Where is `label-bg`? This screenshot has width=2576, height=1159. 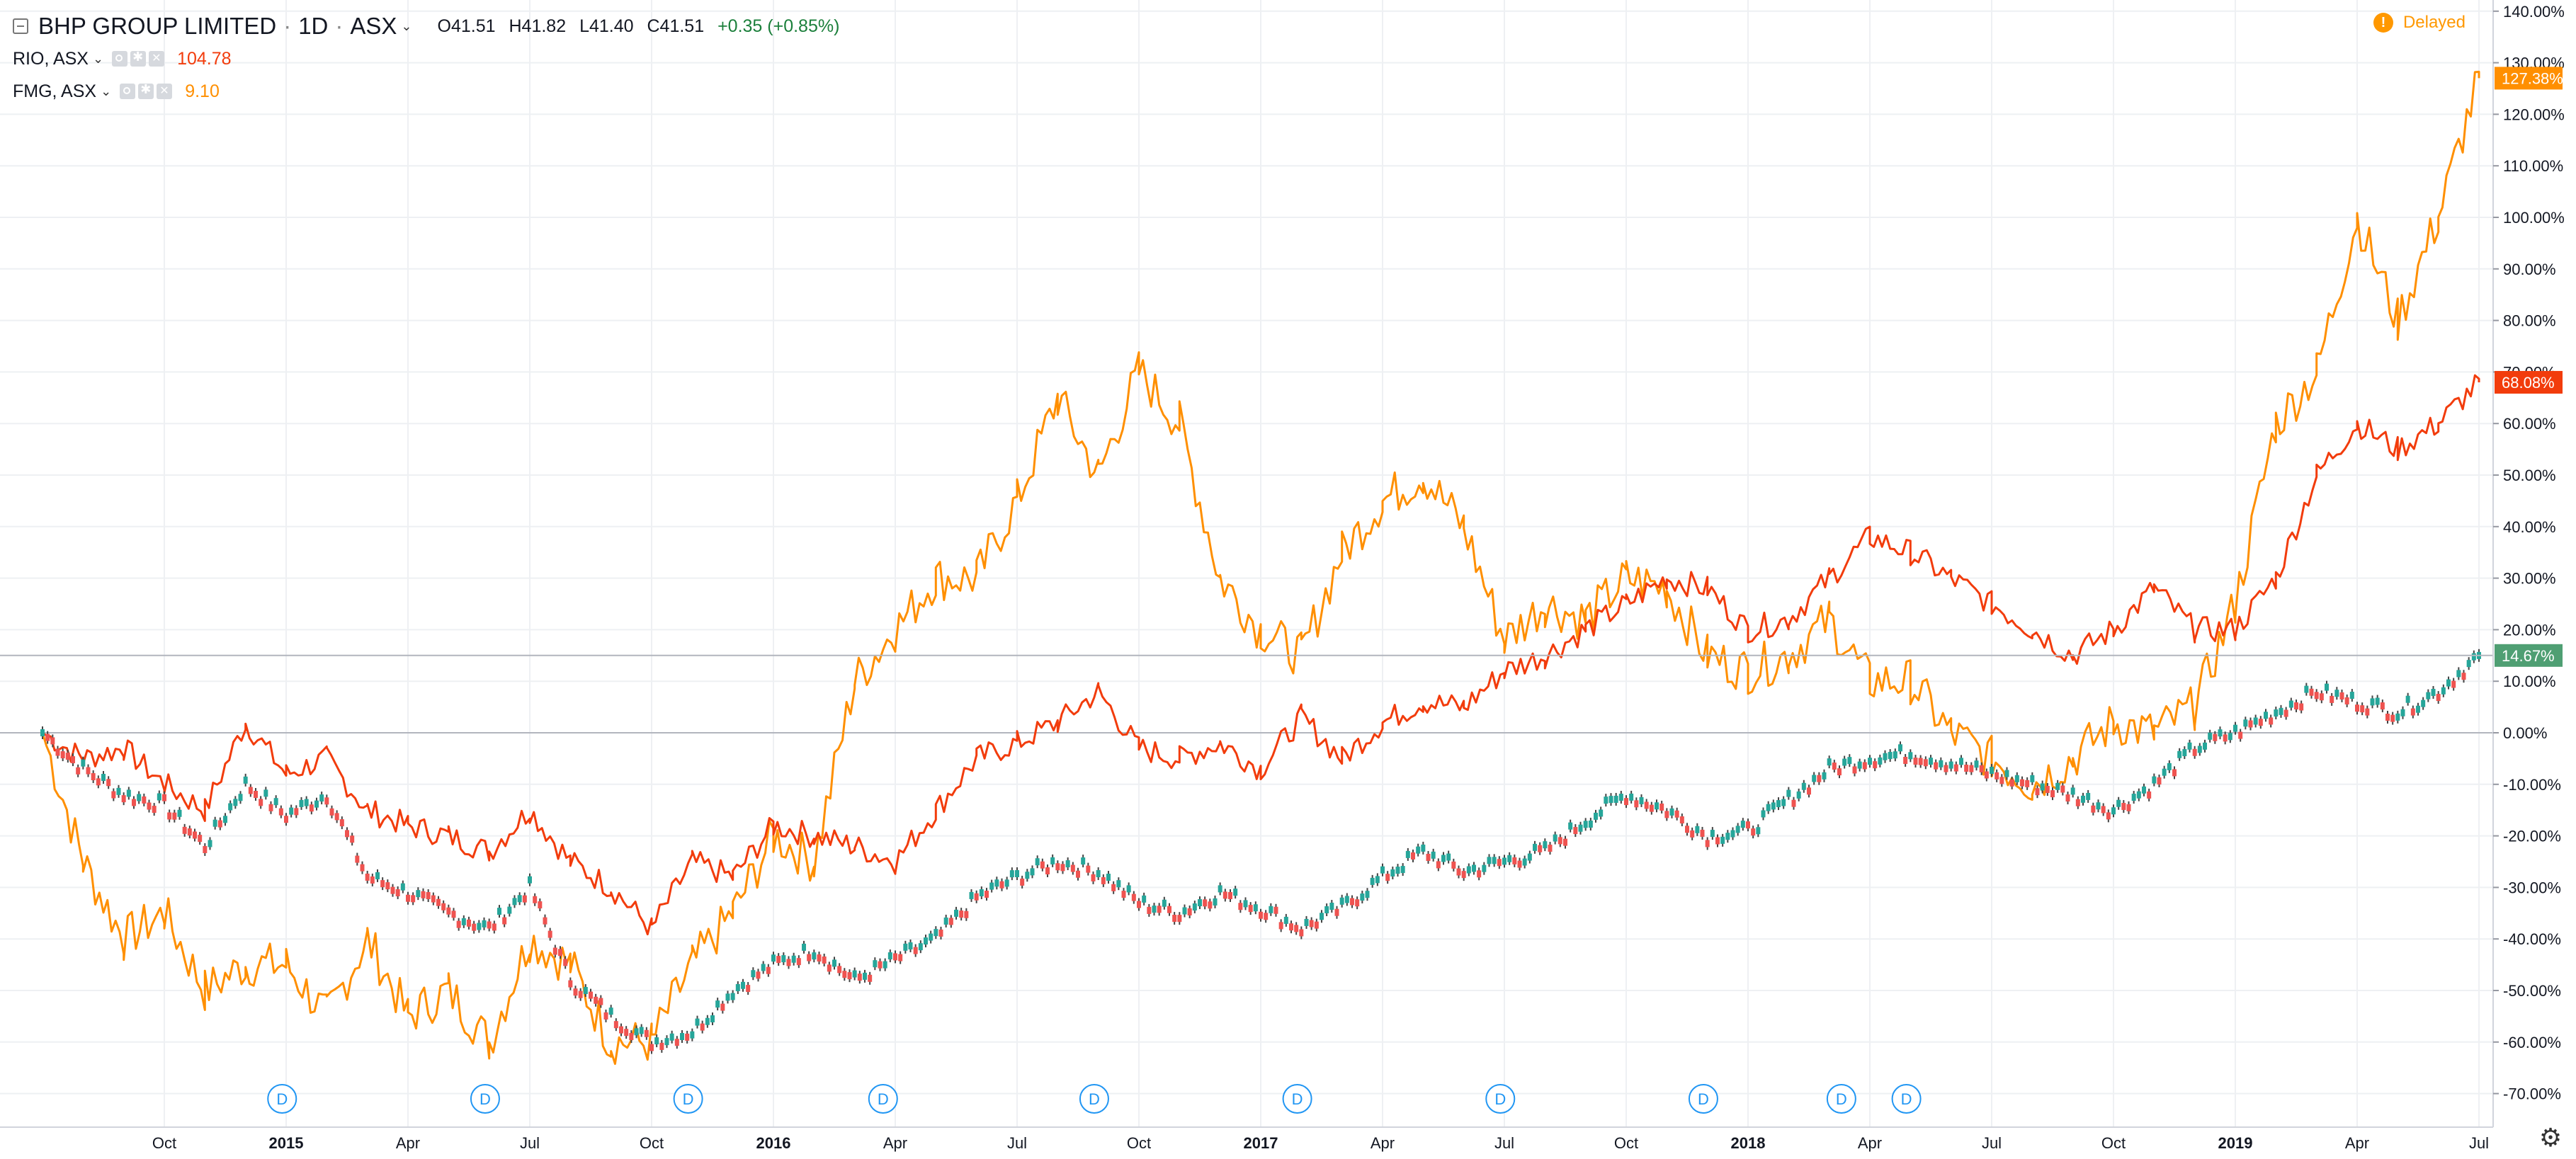 label-bg is located at coordinates (2529, 655).